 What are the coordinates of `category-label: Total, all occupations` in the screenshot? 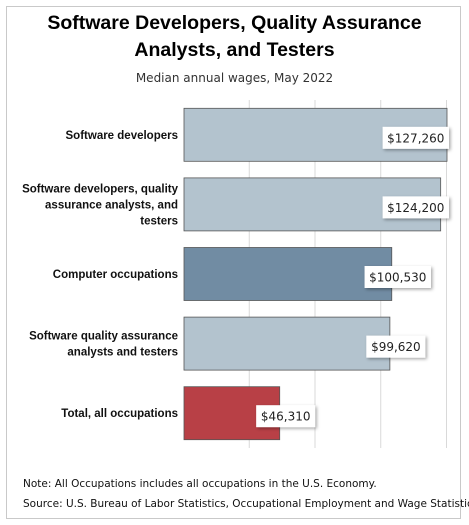 It's located at (119, 414).